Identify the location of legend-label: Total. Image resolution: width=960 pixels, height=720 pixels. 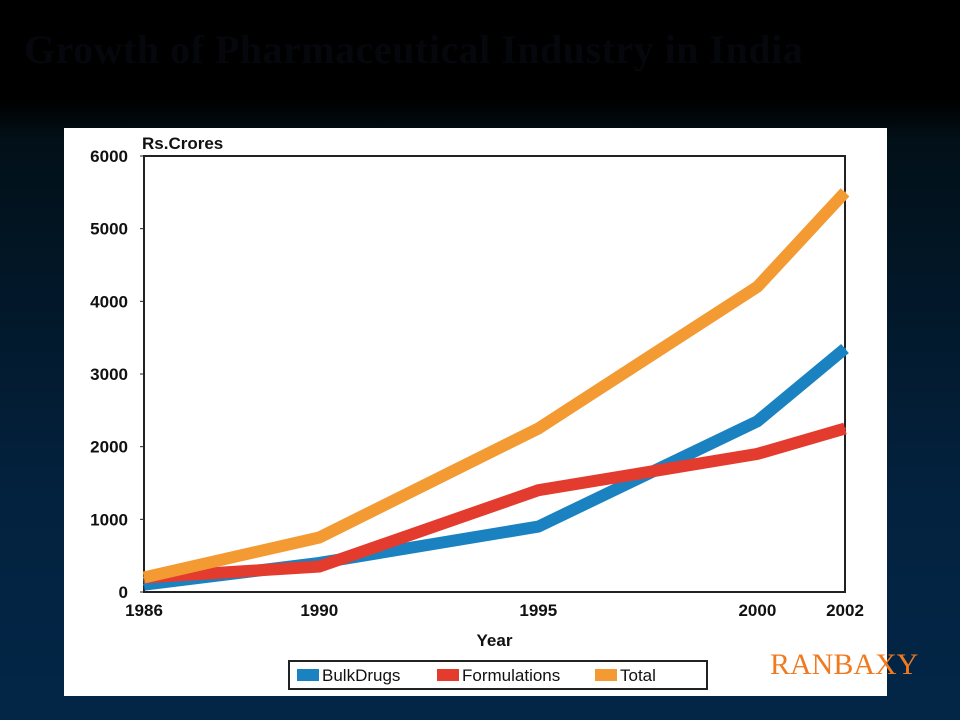
(638, 675).